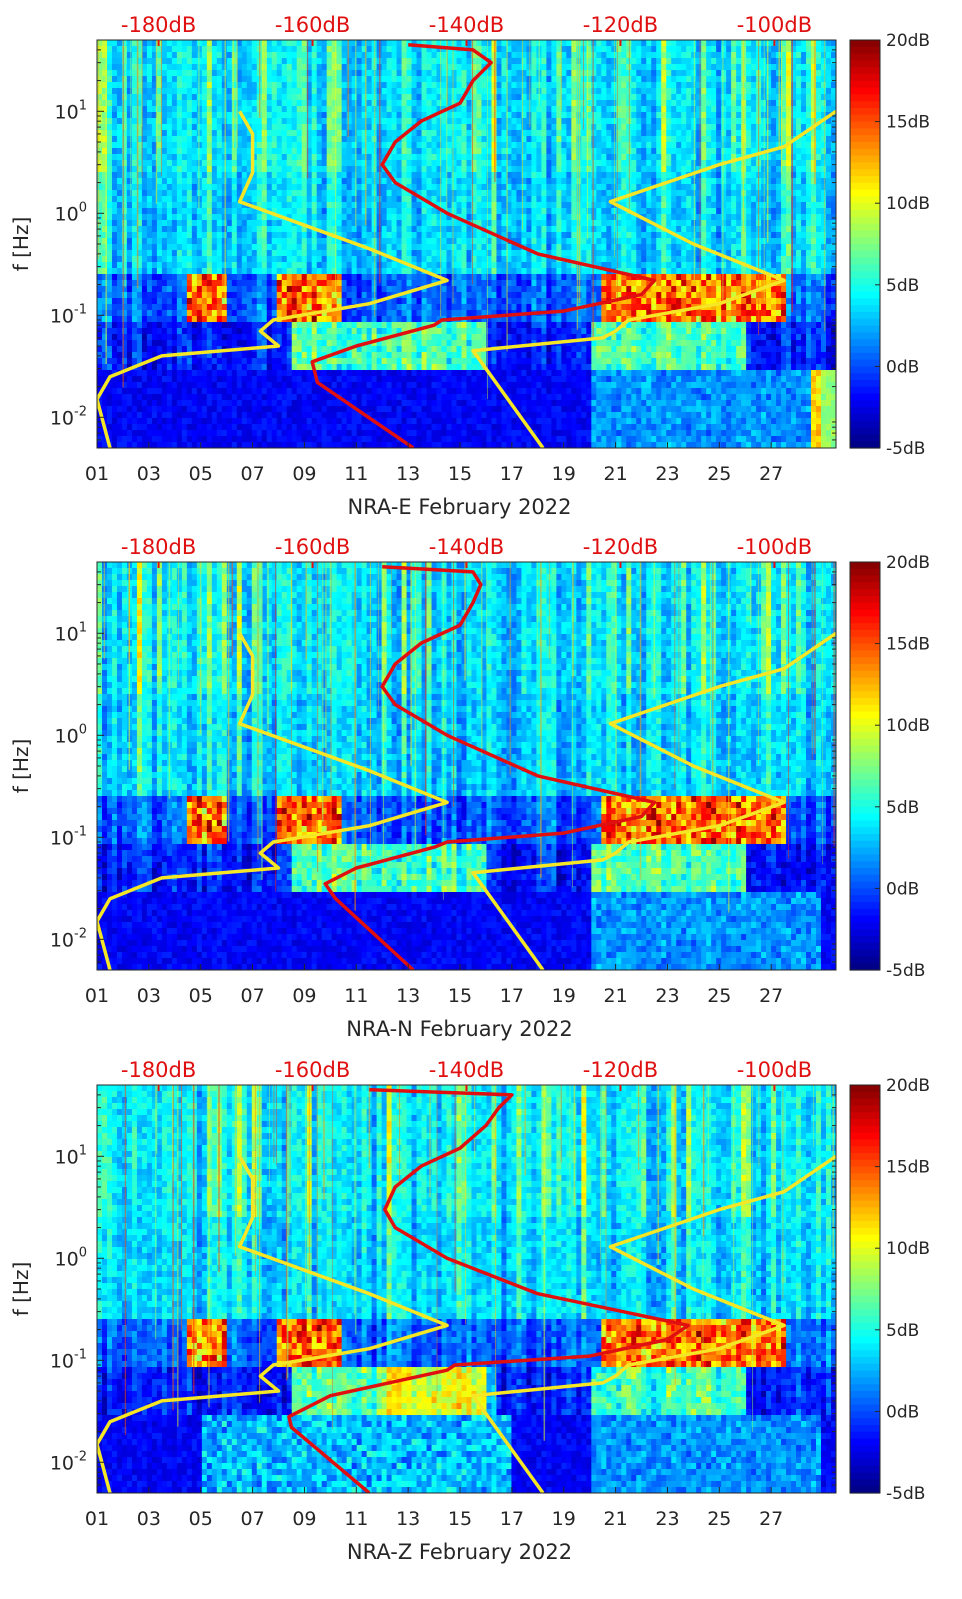 The image size is (962, 1599). What do you see at coordinates (459, 1552) in the screenshot?
I see `x-axis-label: NRA-Z February 2022` at bounding box center [459, 1552].